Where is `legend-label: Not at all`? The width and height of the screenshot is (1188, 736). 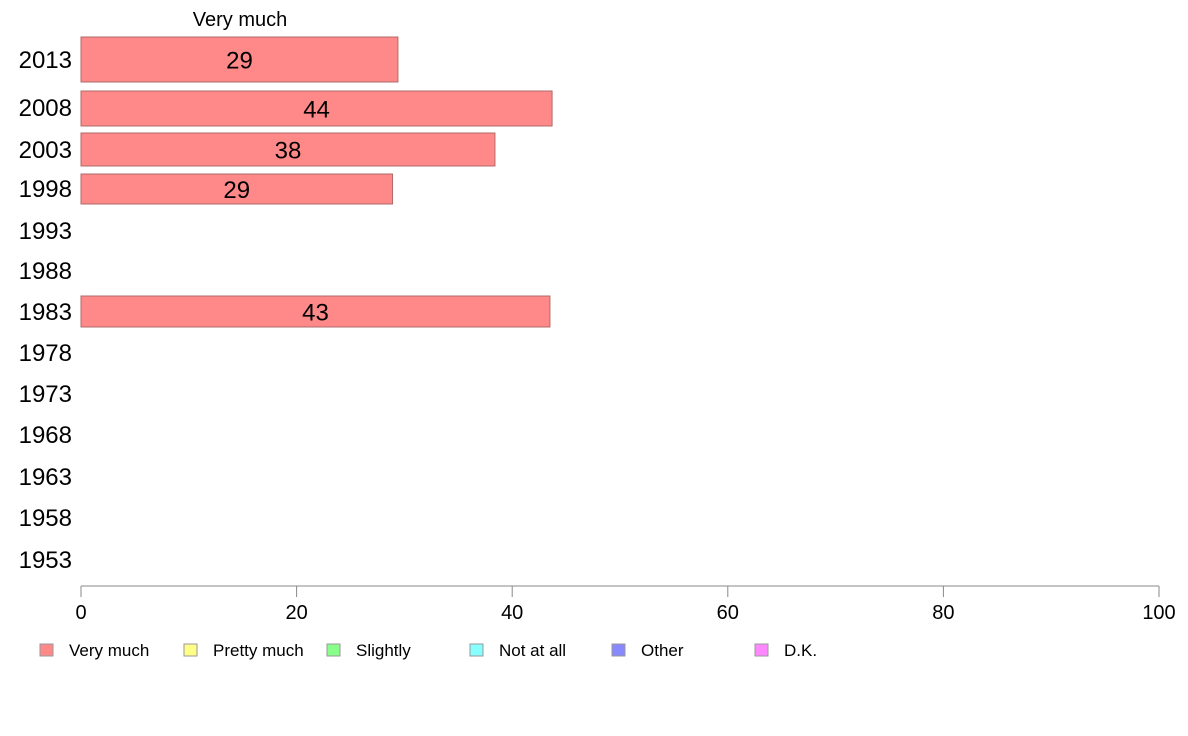 legend-label: Not at all is located at coordinates (532, 650).